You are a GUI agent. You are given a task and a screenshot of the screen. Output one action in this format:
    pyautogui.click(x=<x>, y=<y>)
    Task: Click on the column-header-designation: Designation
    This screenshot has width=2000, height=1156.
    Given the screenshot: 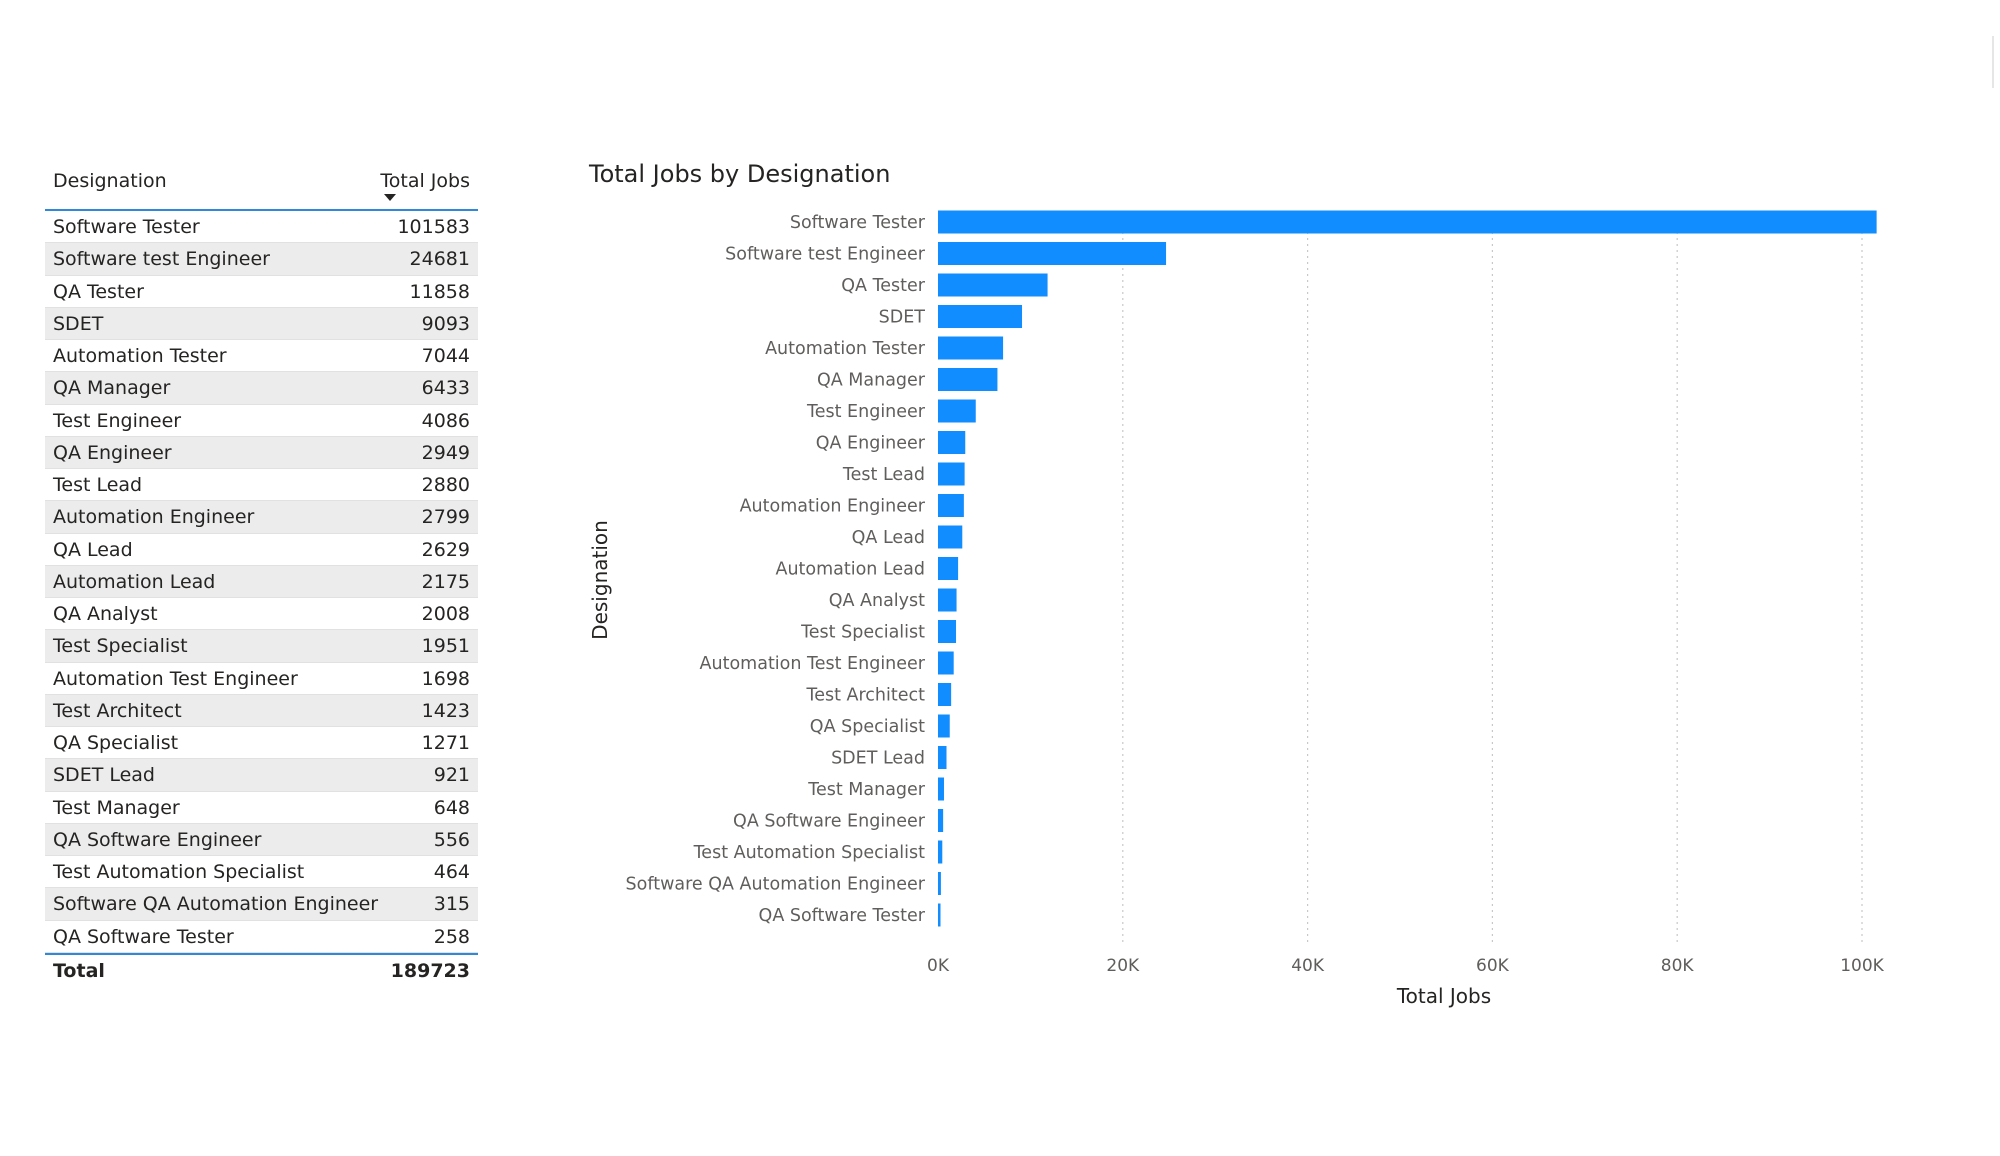 What is the action you would take?
    pyautogui.click(x=110, y=181)
    